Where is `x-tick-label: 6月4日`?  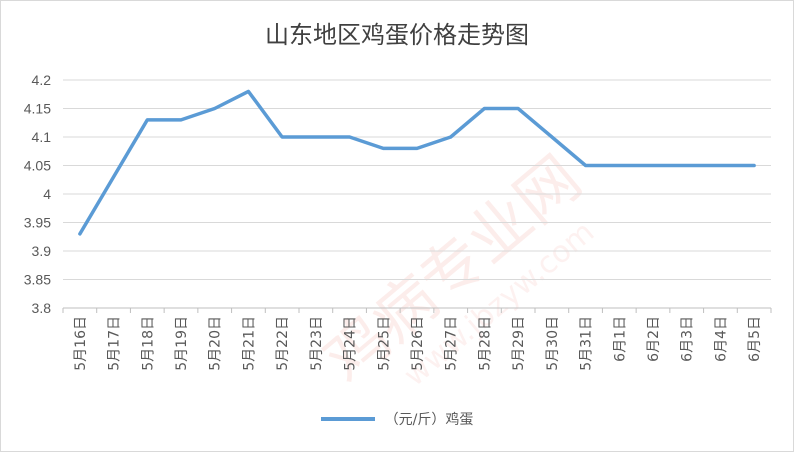 x-tick-label: 6月4日 is located at coordinates (721, 339).